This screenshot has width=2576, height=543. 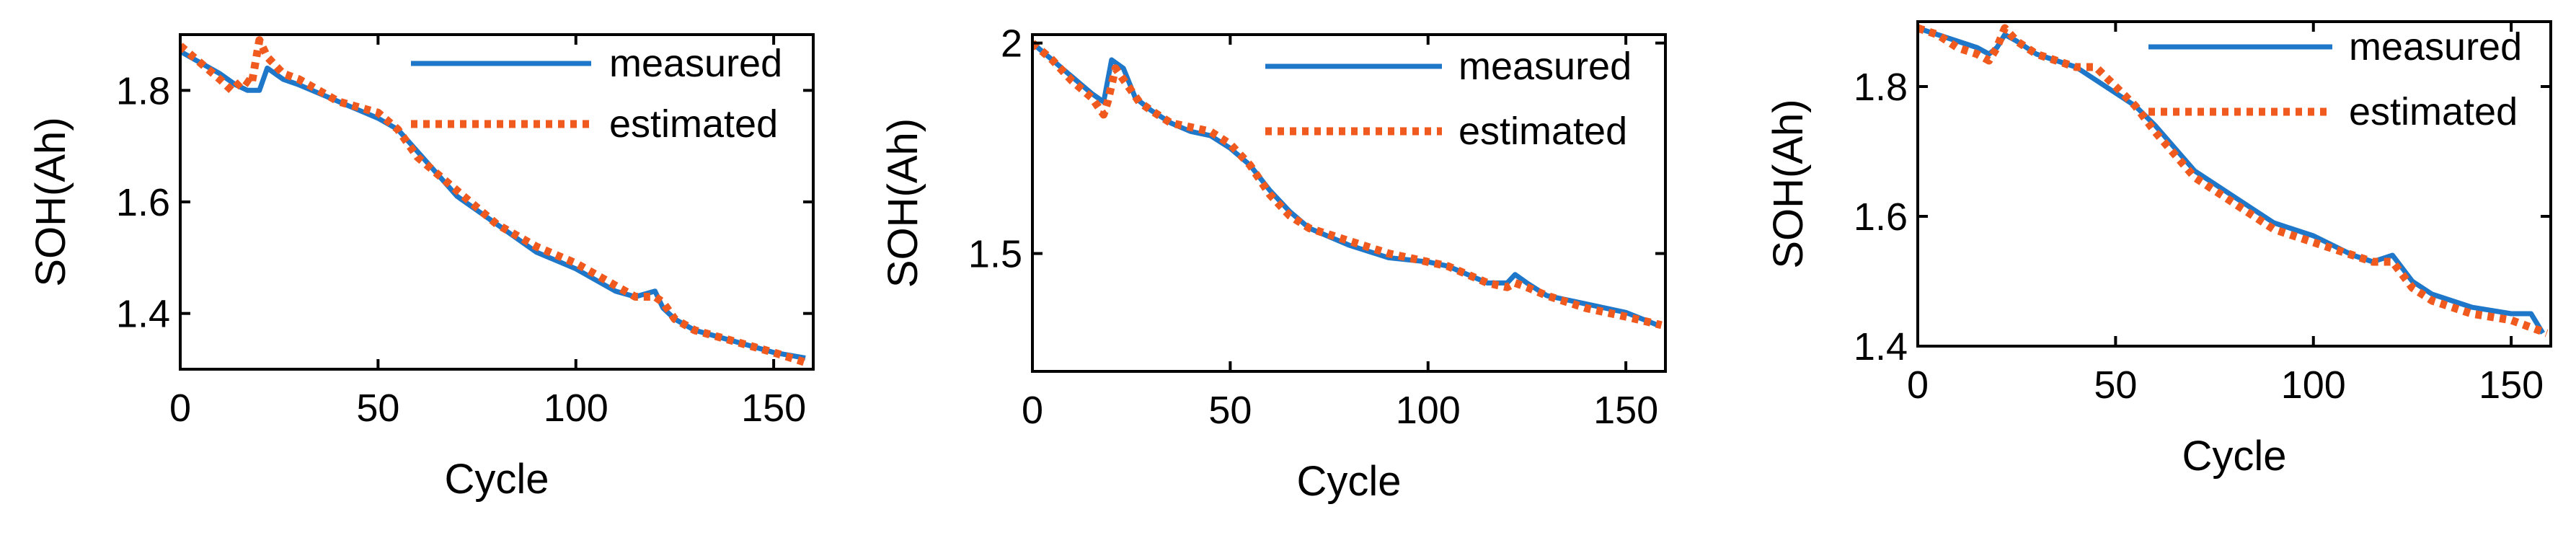 I want to click on y-tick-label: 2, so click(x=1011, y=44).